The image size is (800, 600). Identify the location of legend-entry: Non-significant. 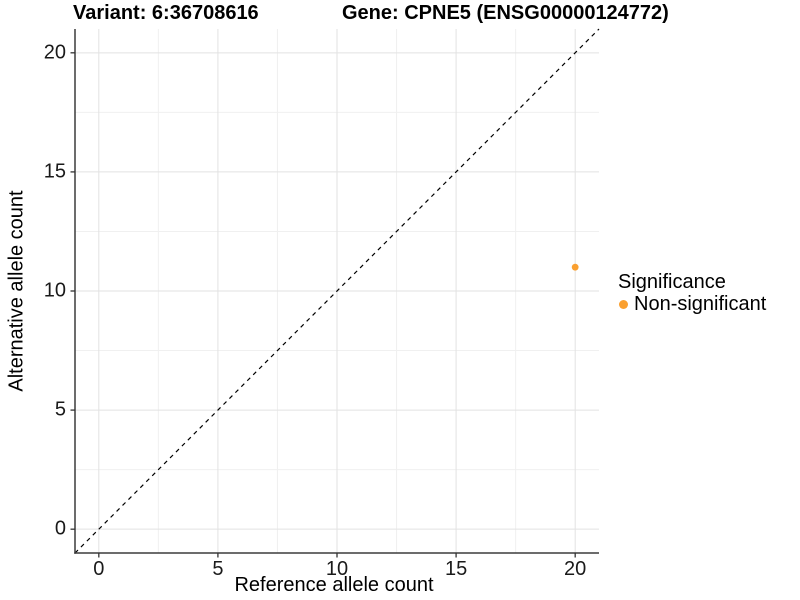
(689, 304).